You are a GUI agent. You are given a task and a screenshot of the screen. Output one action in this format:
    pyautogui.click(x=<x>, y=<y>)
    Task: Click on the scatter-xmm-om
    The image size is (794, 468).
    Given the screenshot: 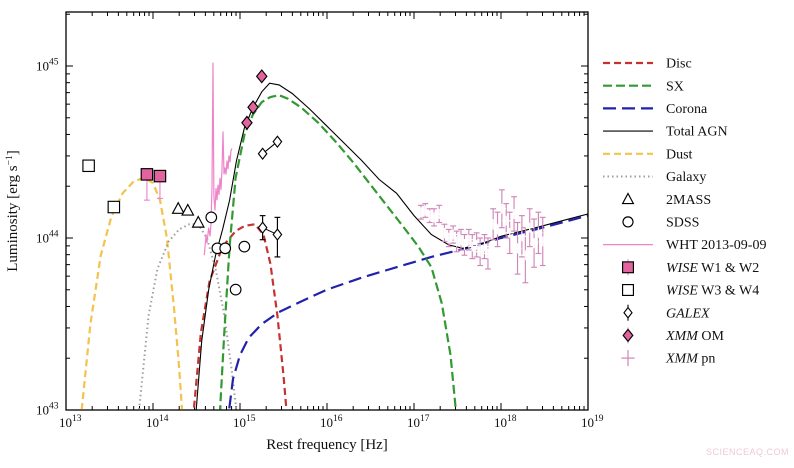 What is the action you would take?
    pyautogui.click(x=254, y=99)
    